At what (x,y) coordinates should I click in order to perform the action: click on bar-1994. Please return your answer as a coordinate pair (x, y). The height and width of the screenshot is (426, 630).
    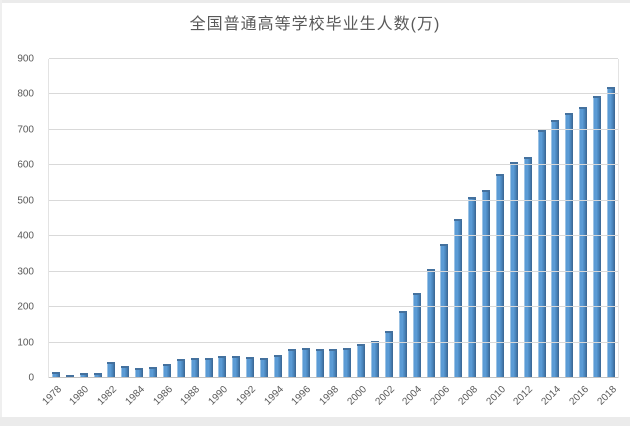
    Looking at the image, I should click on (277, 366).